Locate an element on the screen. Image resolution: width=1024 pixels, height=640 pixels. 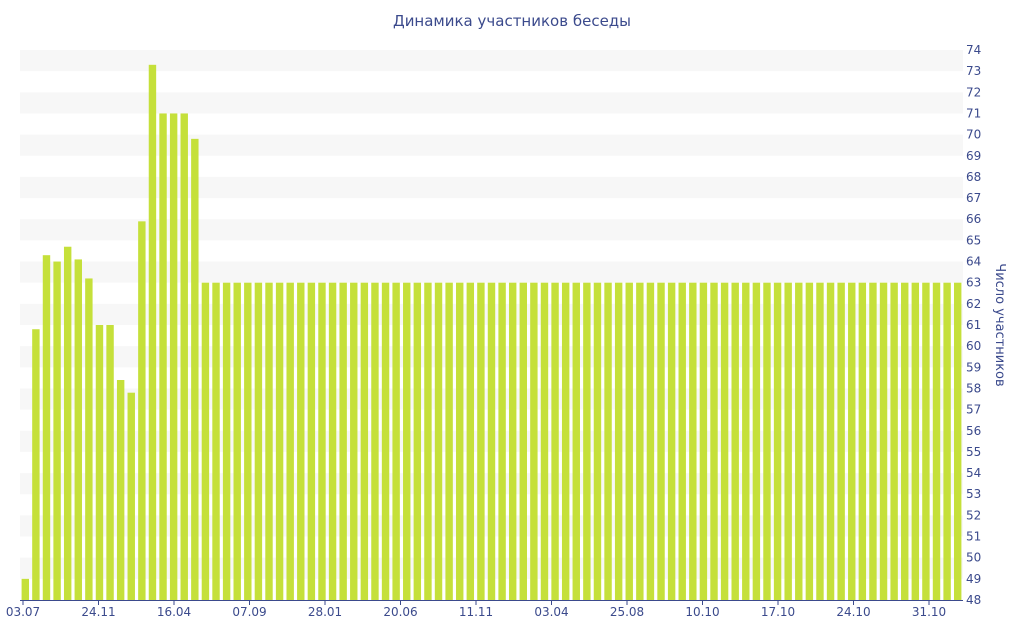
x-tick-label: 11.11 is located at coordinates (476, 612).